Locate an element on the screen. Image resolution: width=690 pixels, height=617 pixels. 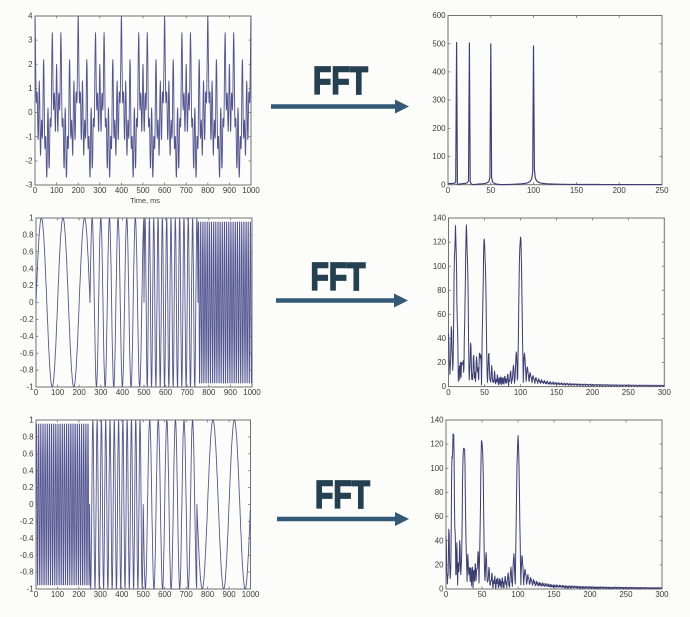
svg-text: 4 is located at coordinates (30, 16).